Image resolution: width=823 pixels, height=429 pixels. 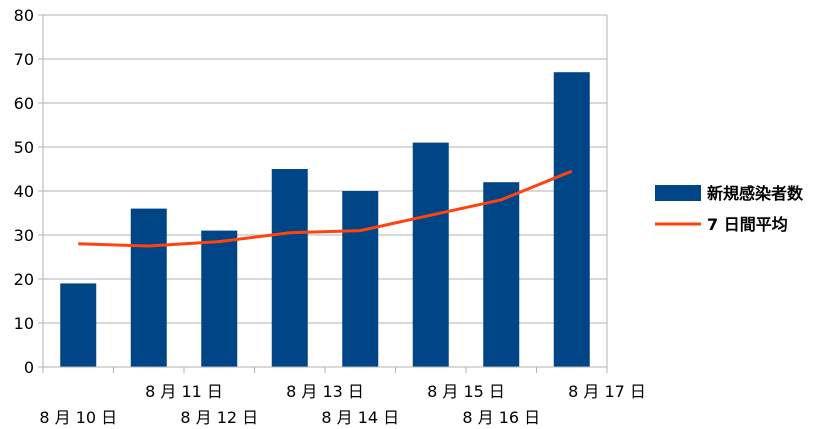 I want to click on y-tick-label: 10, so click(x=24, y=323).